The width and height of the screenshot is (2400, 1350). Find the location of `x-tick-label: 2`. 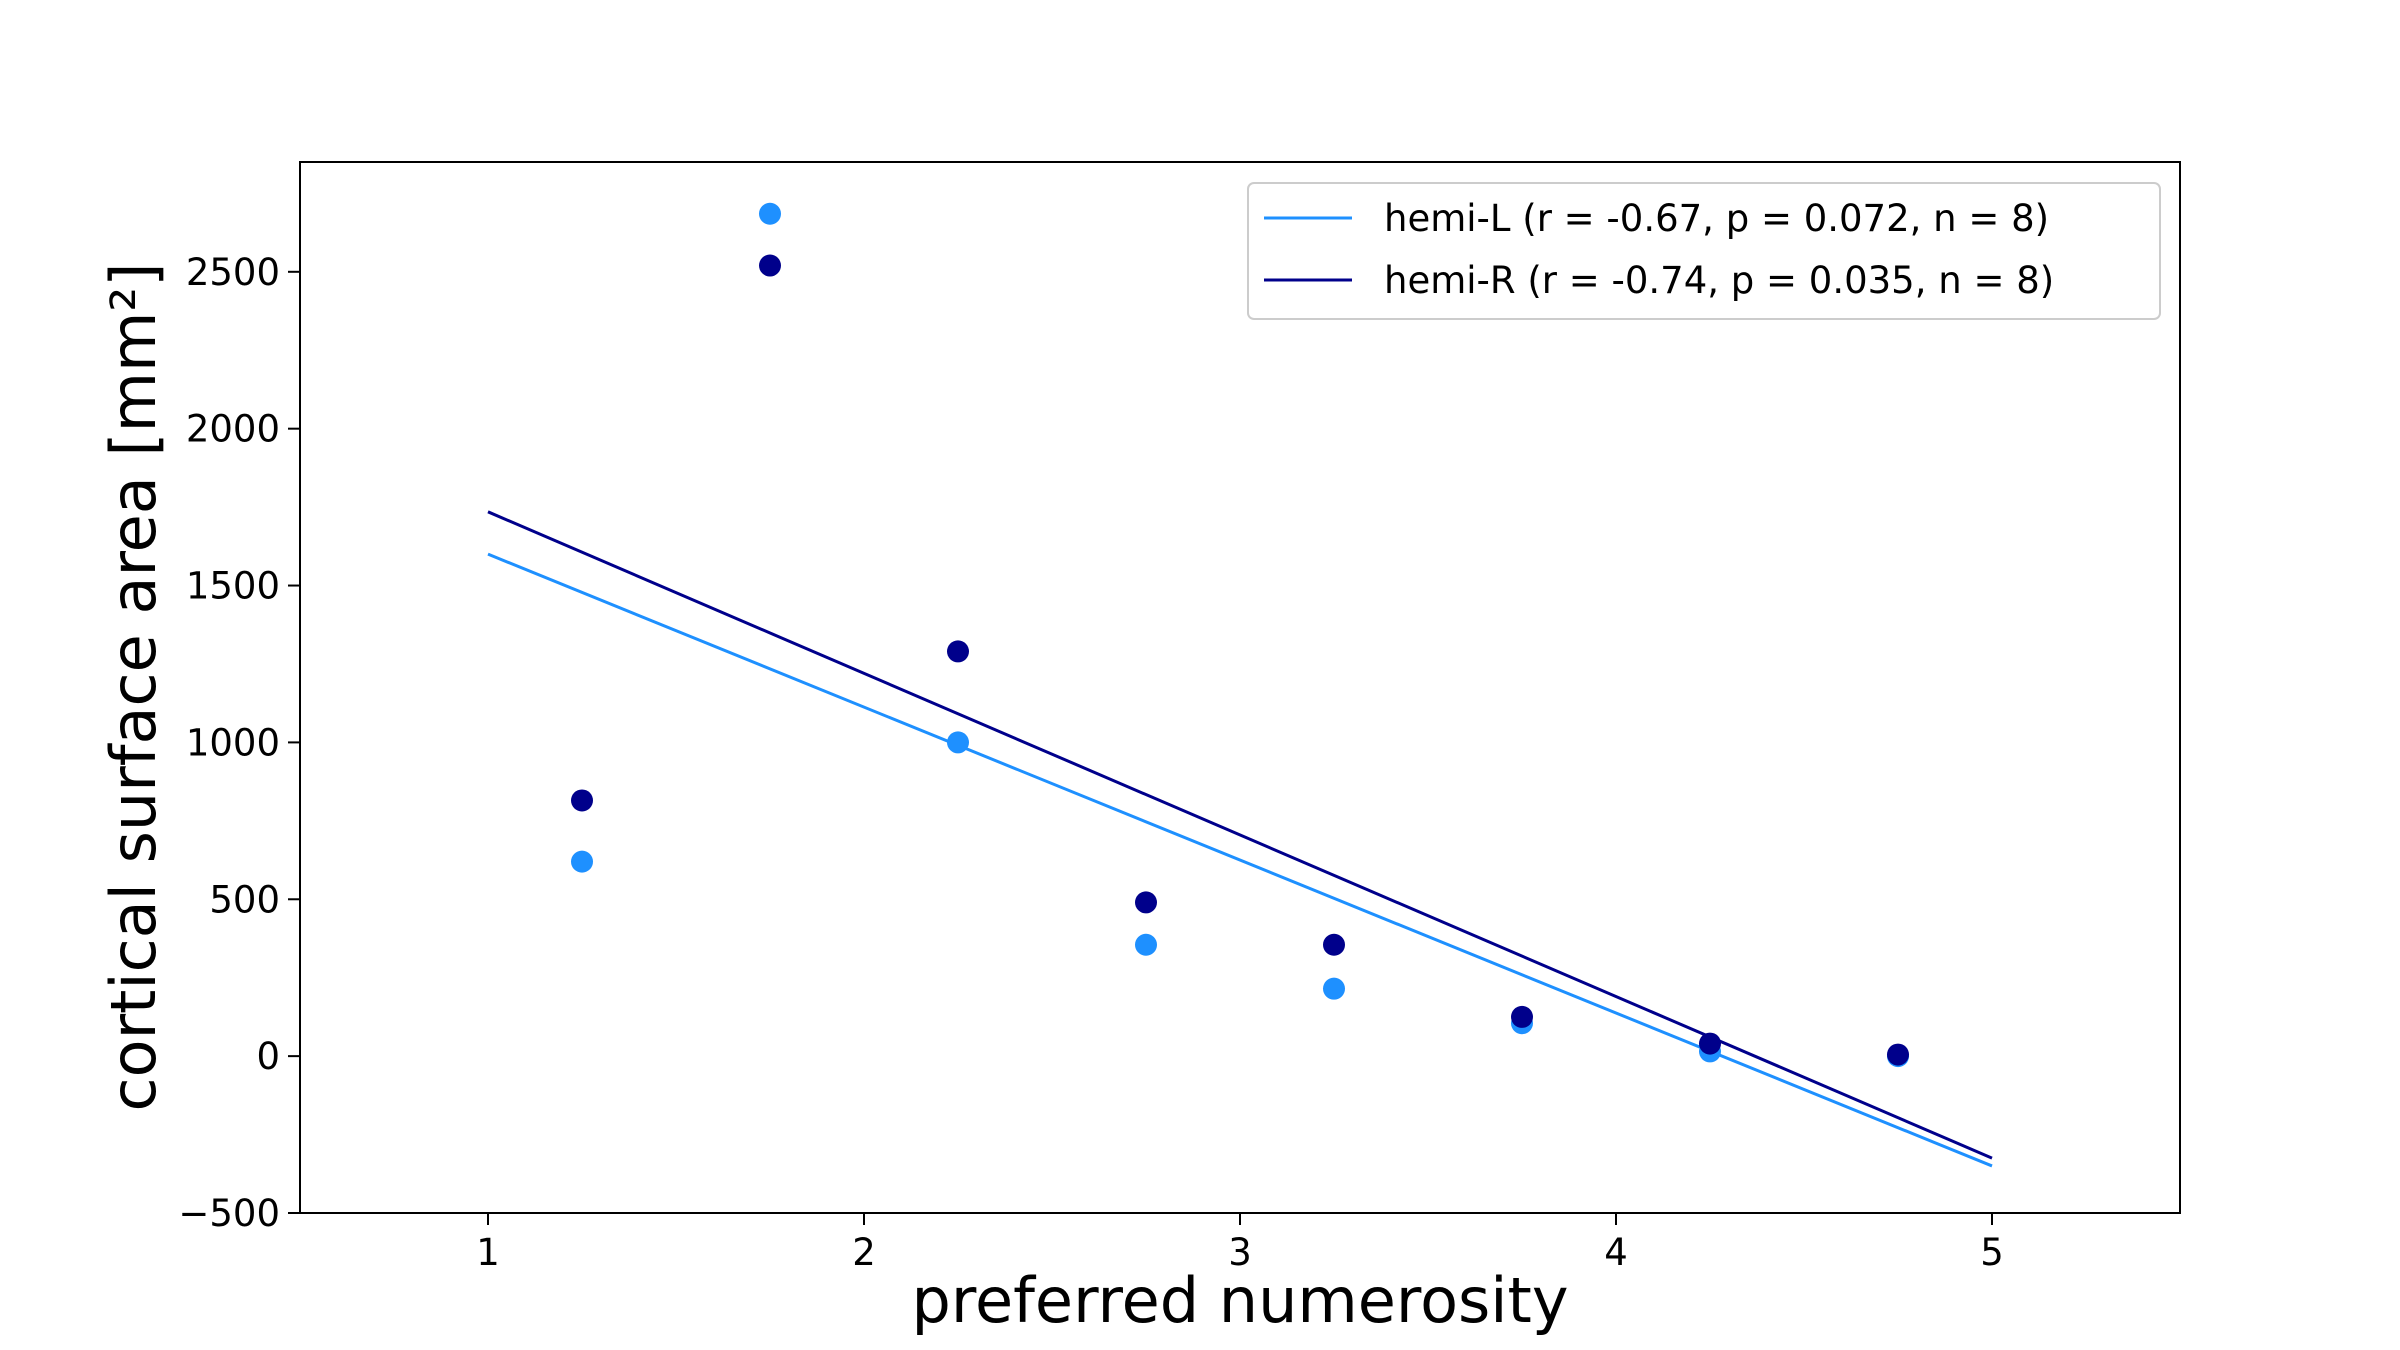

x-tick-label: 2 is located at coordinates (864, 1252).